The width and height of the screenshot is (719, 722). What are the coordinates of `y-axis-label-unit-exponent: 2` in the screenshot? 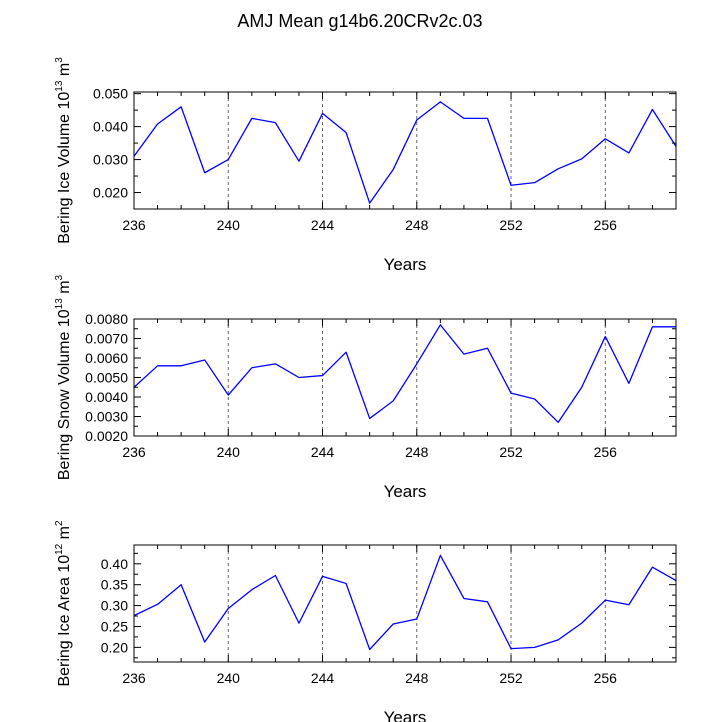 It's located at (59, 523).